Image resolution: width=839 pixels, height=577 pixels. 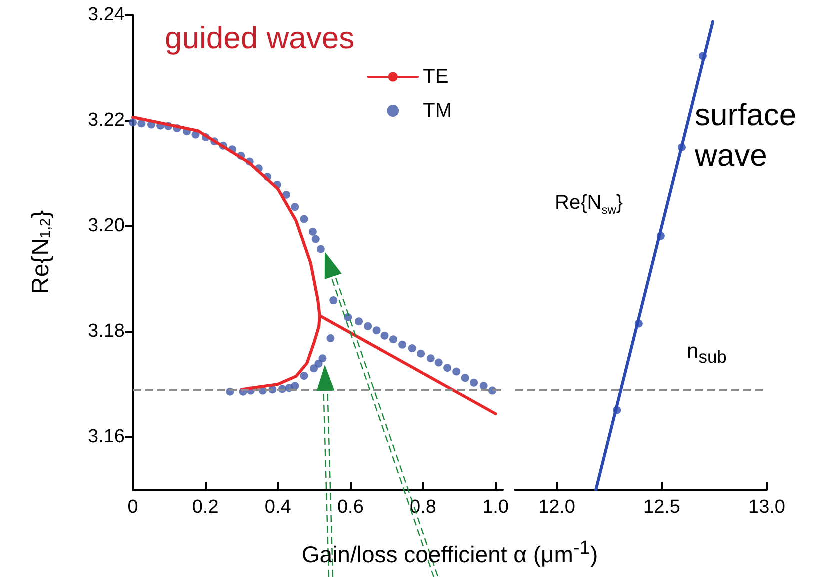 I want to click on y-tick-label: 3.24, so click(x=107, y=15).